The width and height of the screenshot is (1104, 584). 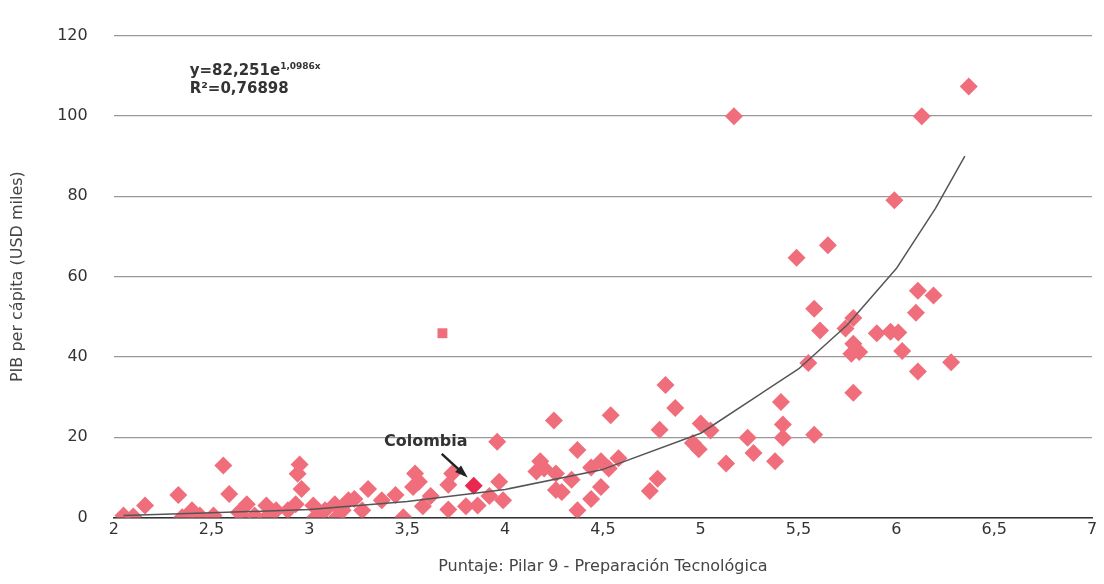 I want to click on y-tick-label: 40, so click(x=77, y=356).